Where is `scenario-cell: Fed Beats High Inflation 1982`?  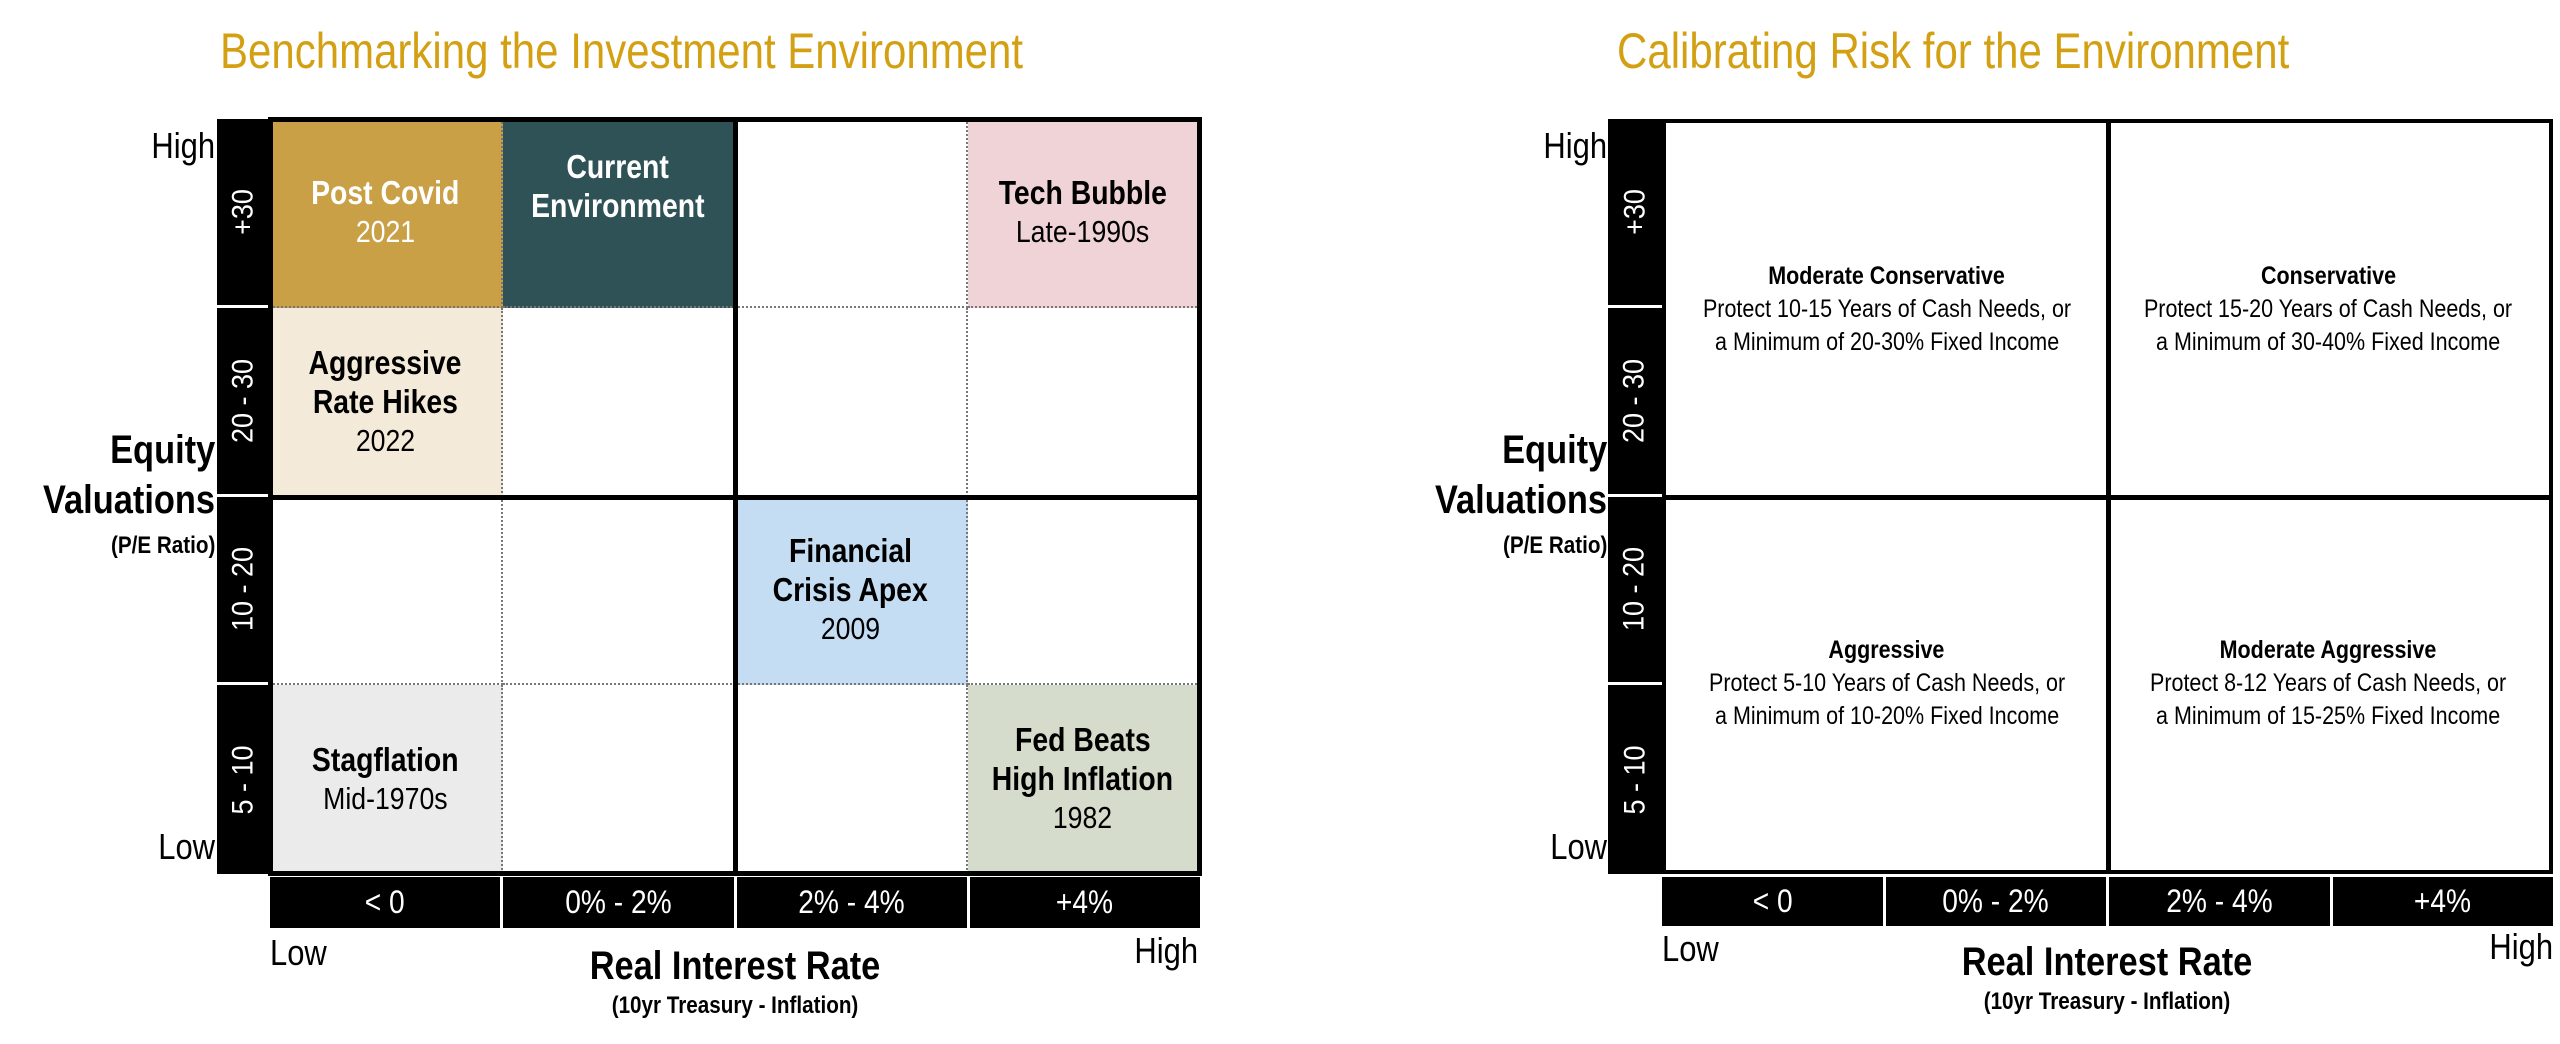 scenario-cell: Fed Beats High Inflation 1982 is located at coordinates (1083, 779).